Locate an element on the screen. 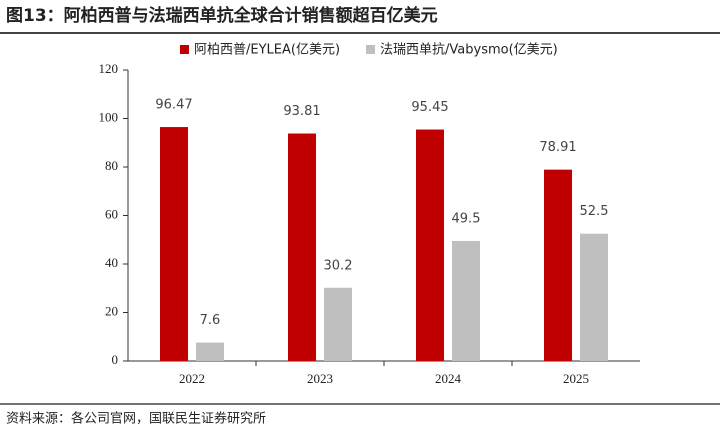 This screenshot has height=432, width=720. legend-label: 阿柏西普/EYLEA(亿美元) is located at coordinates (267, 50).